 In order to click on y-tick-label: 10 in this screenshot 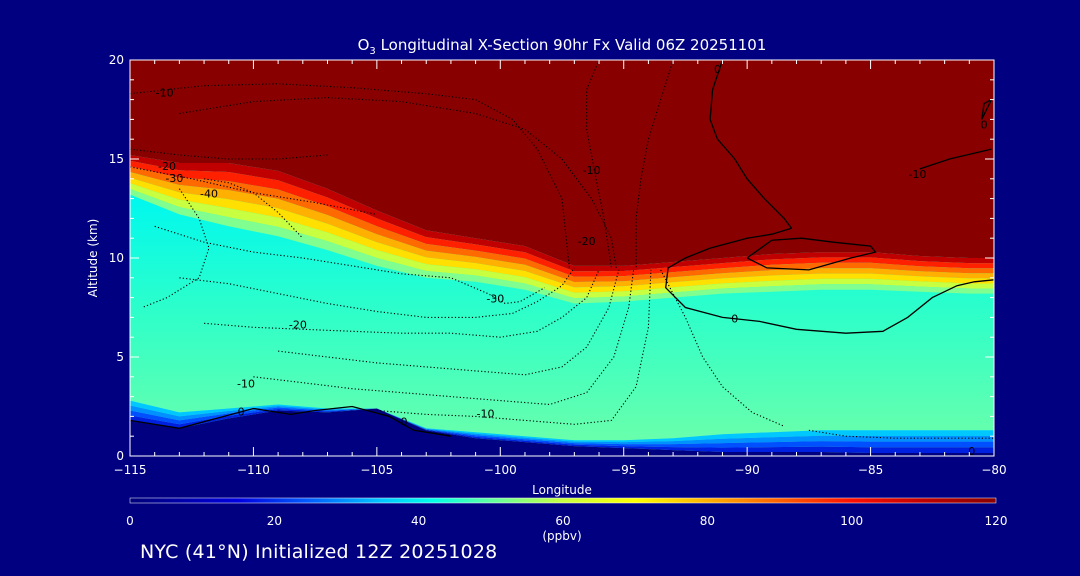, I will do `click(116, 258)`.